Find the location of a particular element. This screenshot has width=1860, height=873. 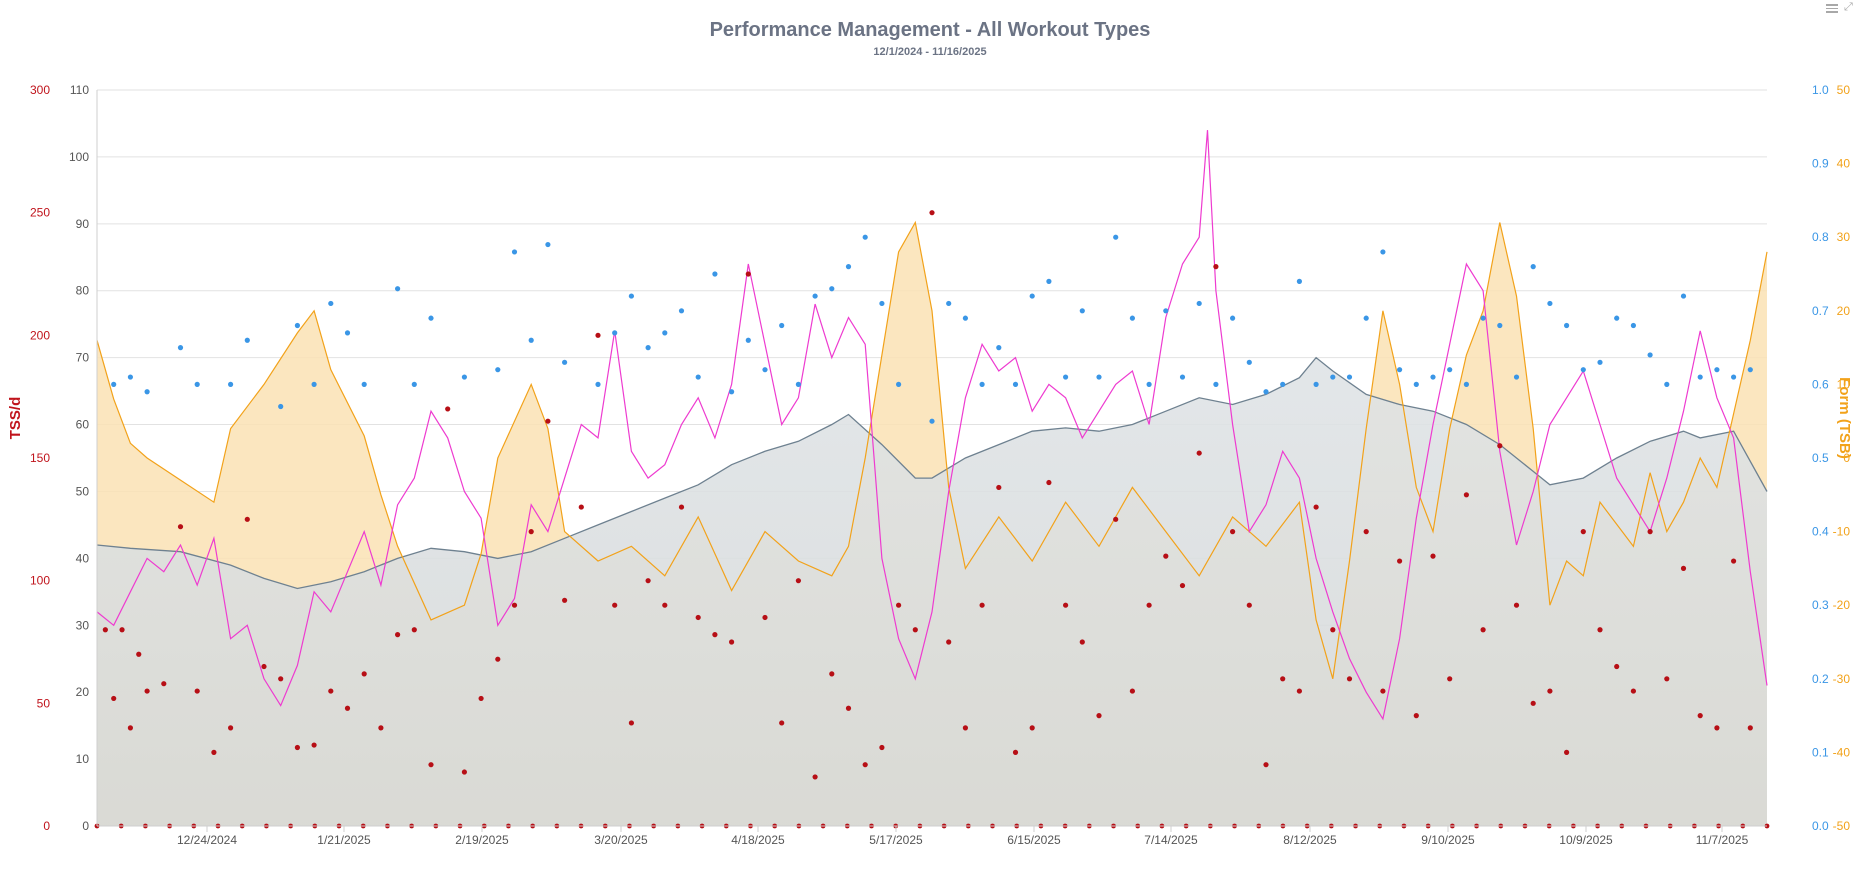

x-tick-11: 11/7/2025 is located at coordinates (1722, 840).